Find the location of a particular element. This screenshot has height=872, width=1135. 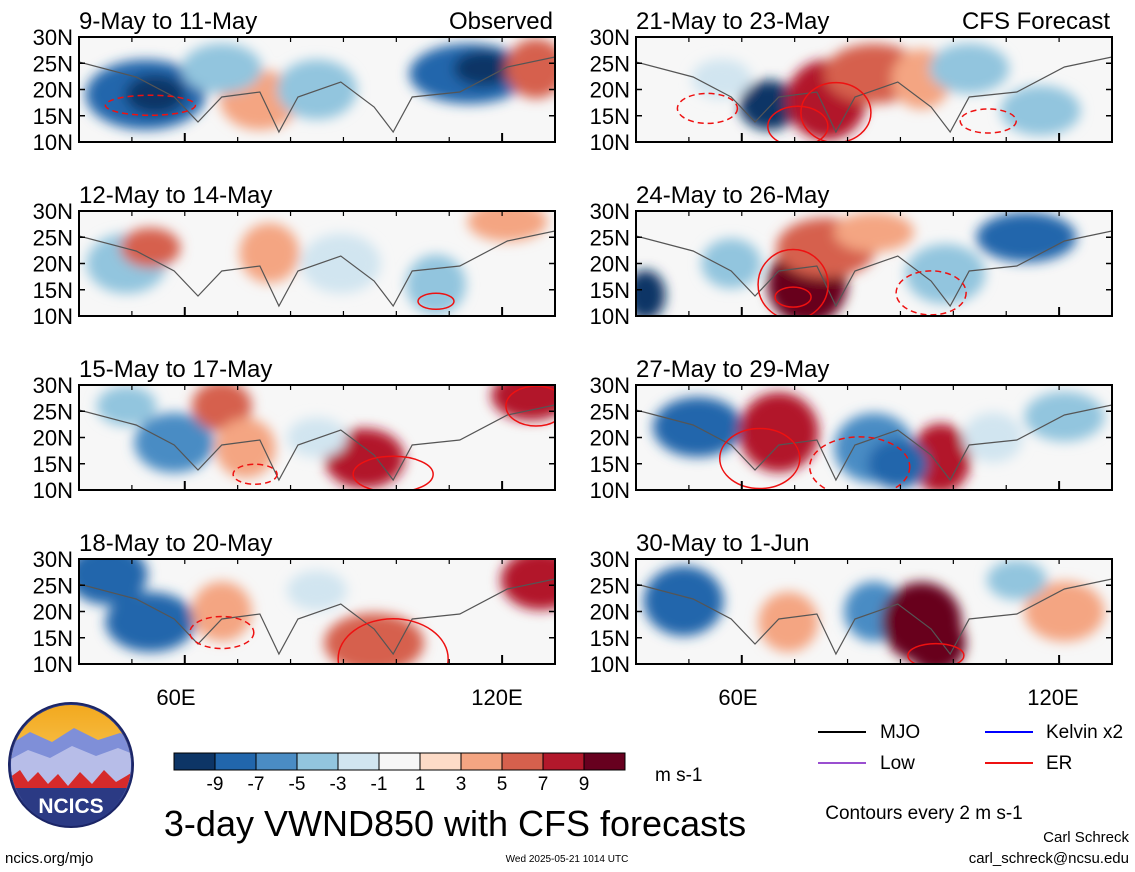

colorbar-tick-label: 3 is located at coordinates (461, 784).